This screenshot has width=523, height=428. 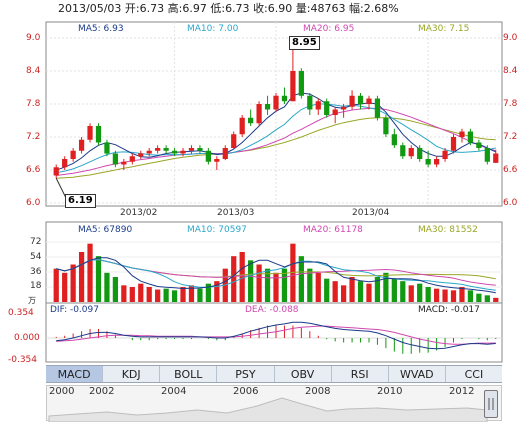 I want to click on volume-ma20-legend: MA20: 61178, so click(x=333, y=230).